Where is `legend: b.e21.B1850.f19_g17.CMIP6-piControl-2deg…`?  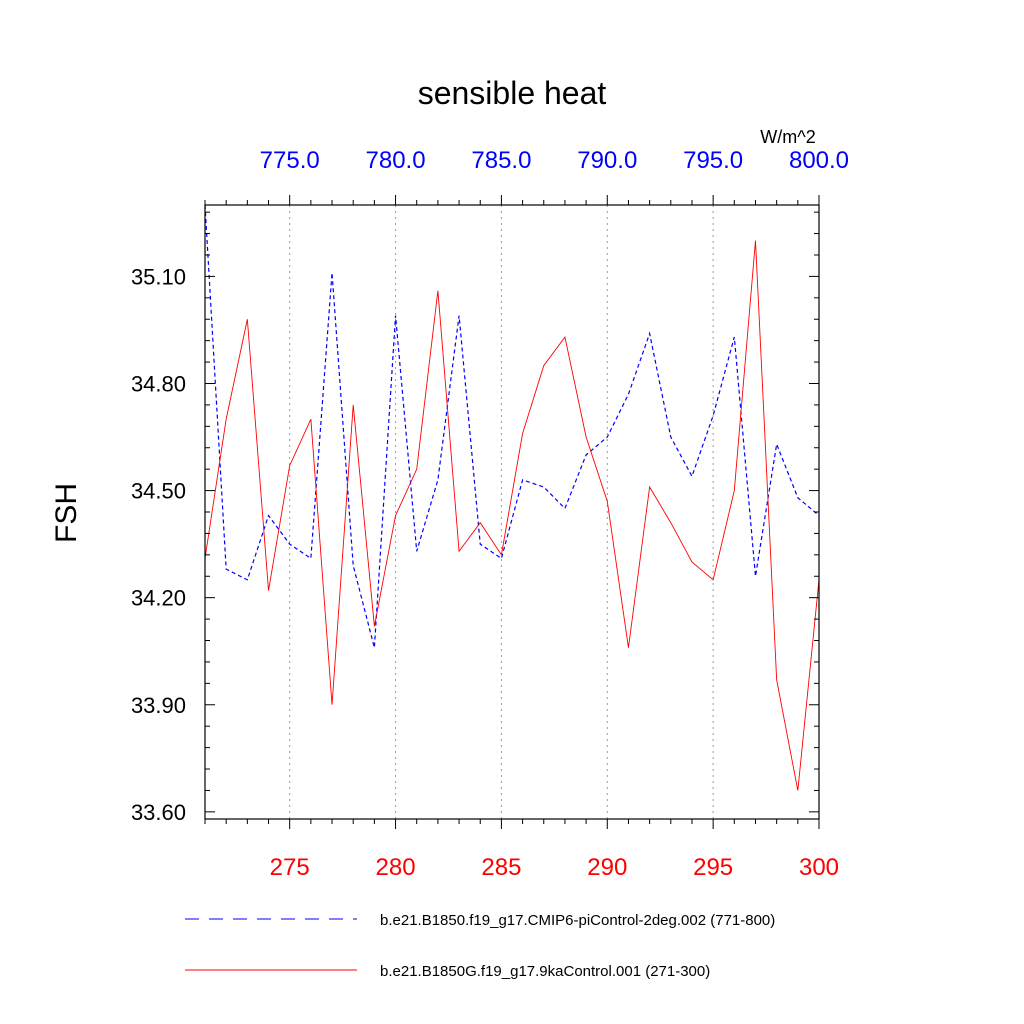 legend: b.e21.B1850.f19_g17.CMIP6-piControl-2deg… is located at coordinates (480, 946).